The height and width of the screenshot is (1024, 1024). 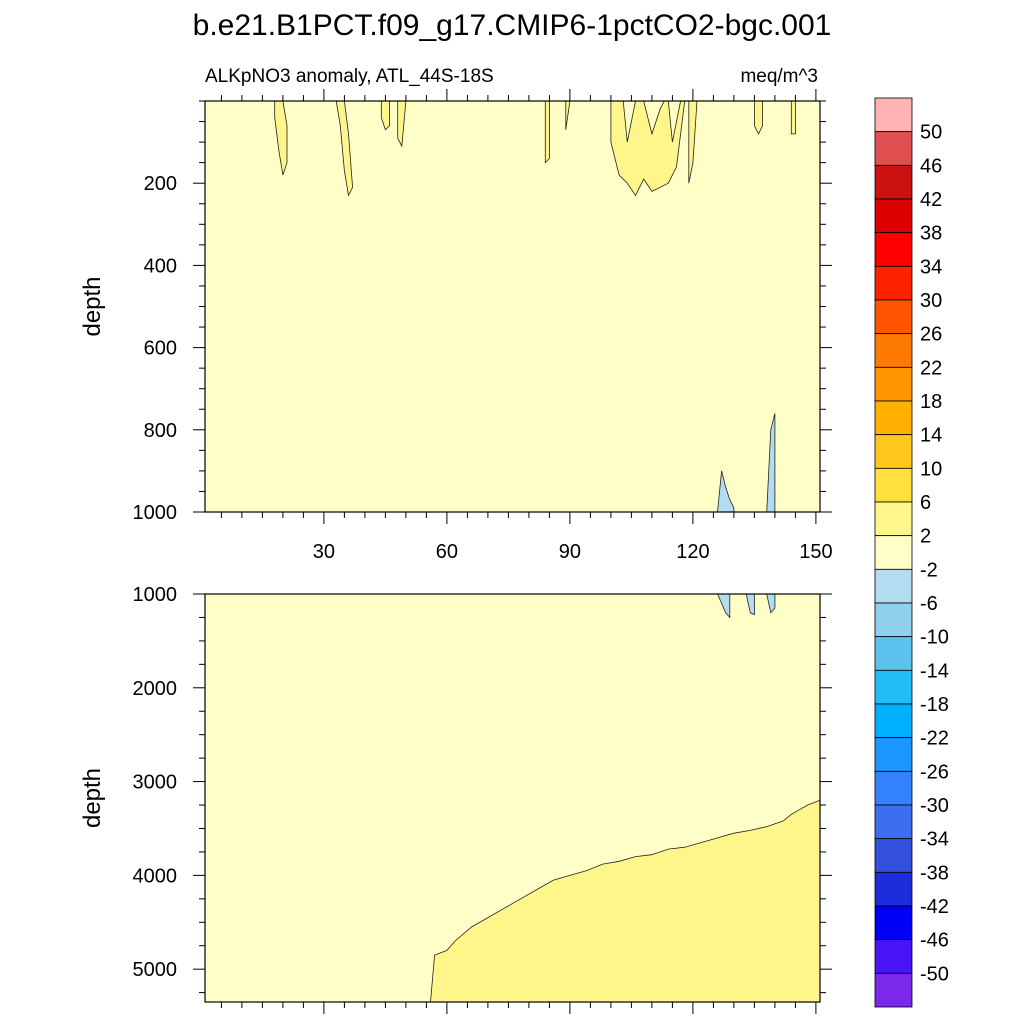 I want to click on colorbar-label: -6, so click(x=929, y=604).